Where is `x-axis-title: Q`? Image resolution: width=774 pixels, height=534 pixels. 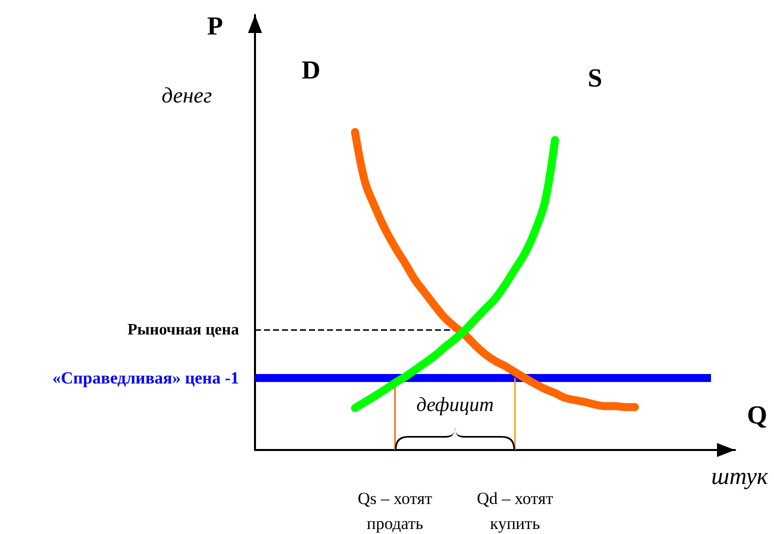
x-axis-title: Q is located at coordinates (757, 415).